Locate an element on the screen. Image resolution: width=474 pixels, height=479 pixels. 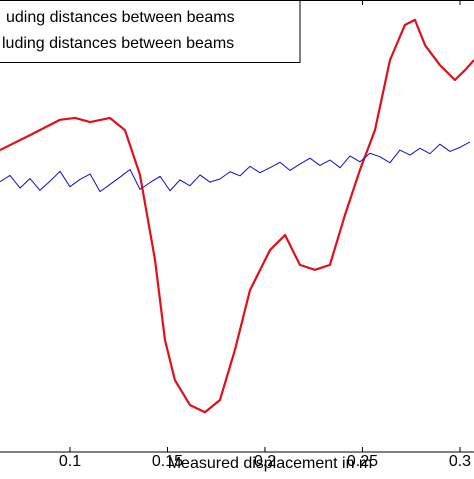
x-tick-label: 0.2 is located at coordinates (265, 461).